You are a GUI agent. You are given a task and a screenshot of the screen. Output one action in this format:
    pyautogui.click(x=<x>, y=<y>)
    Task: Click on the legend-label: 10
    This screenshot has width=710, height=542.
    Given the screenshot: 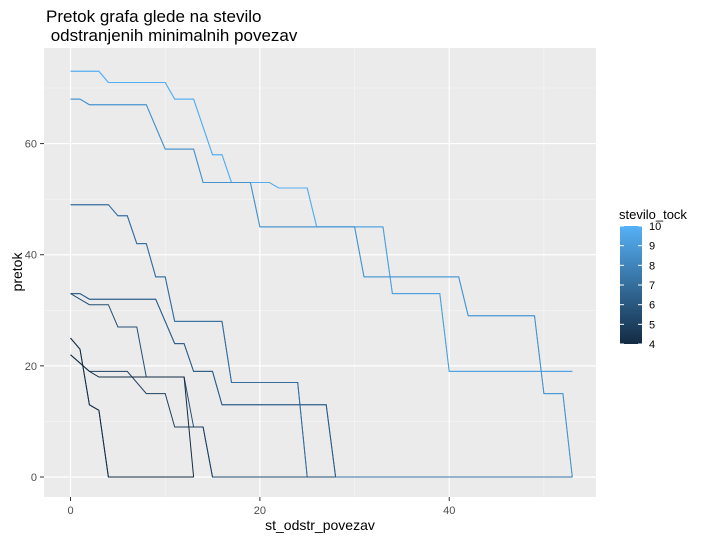 What is the action you would take?
    pyautogui.click(x=655, y=227)
    